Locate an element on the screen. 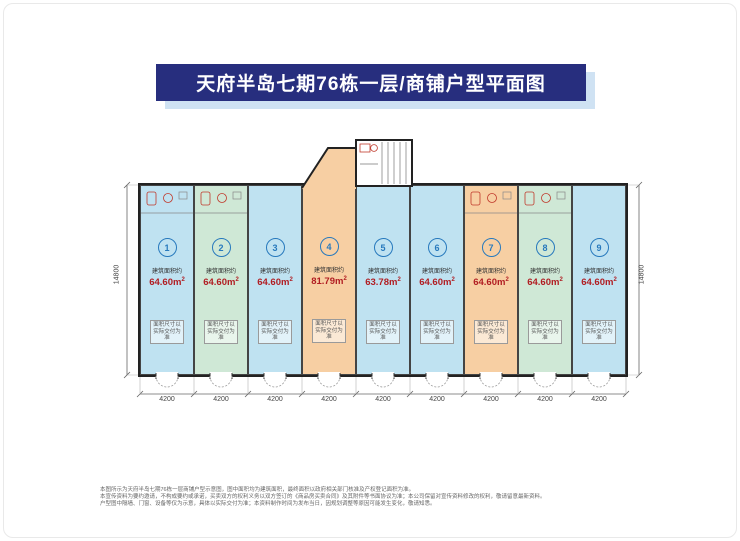 Image resolution: width=740 pixels, height=541 pixels. unit-cell: 4 建筑面积约 81.79m2 面积尺寸以 实际交付为准 is located at coordinates (329, 280).